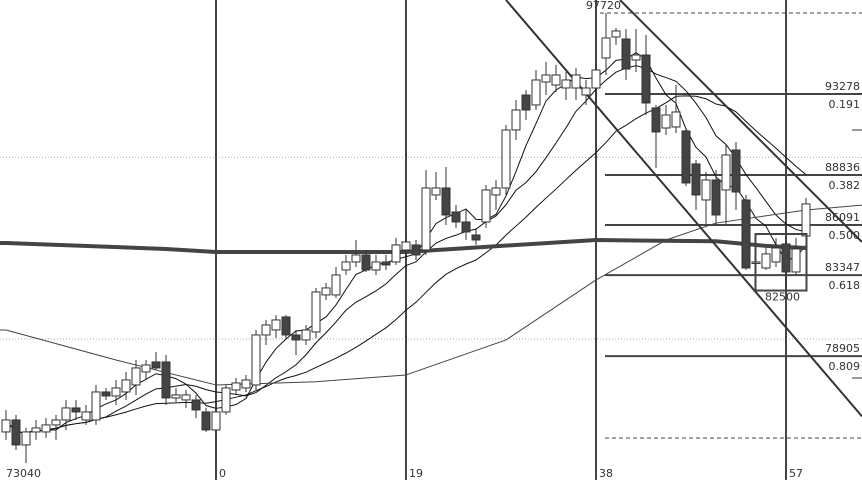 The image size is (862, 480). What do you see at coordinates (740, 121) in the screenshot?
I see `trendline` at bounding box center [740, 121].